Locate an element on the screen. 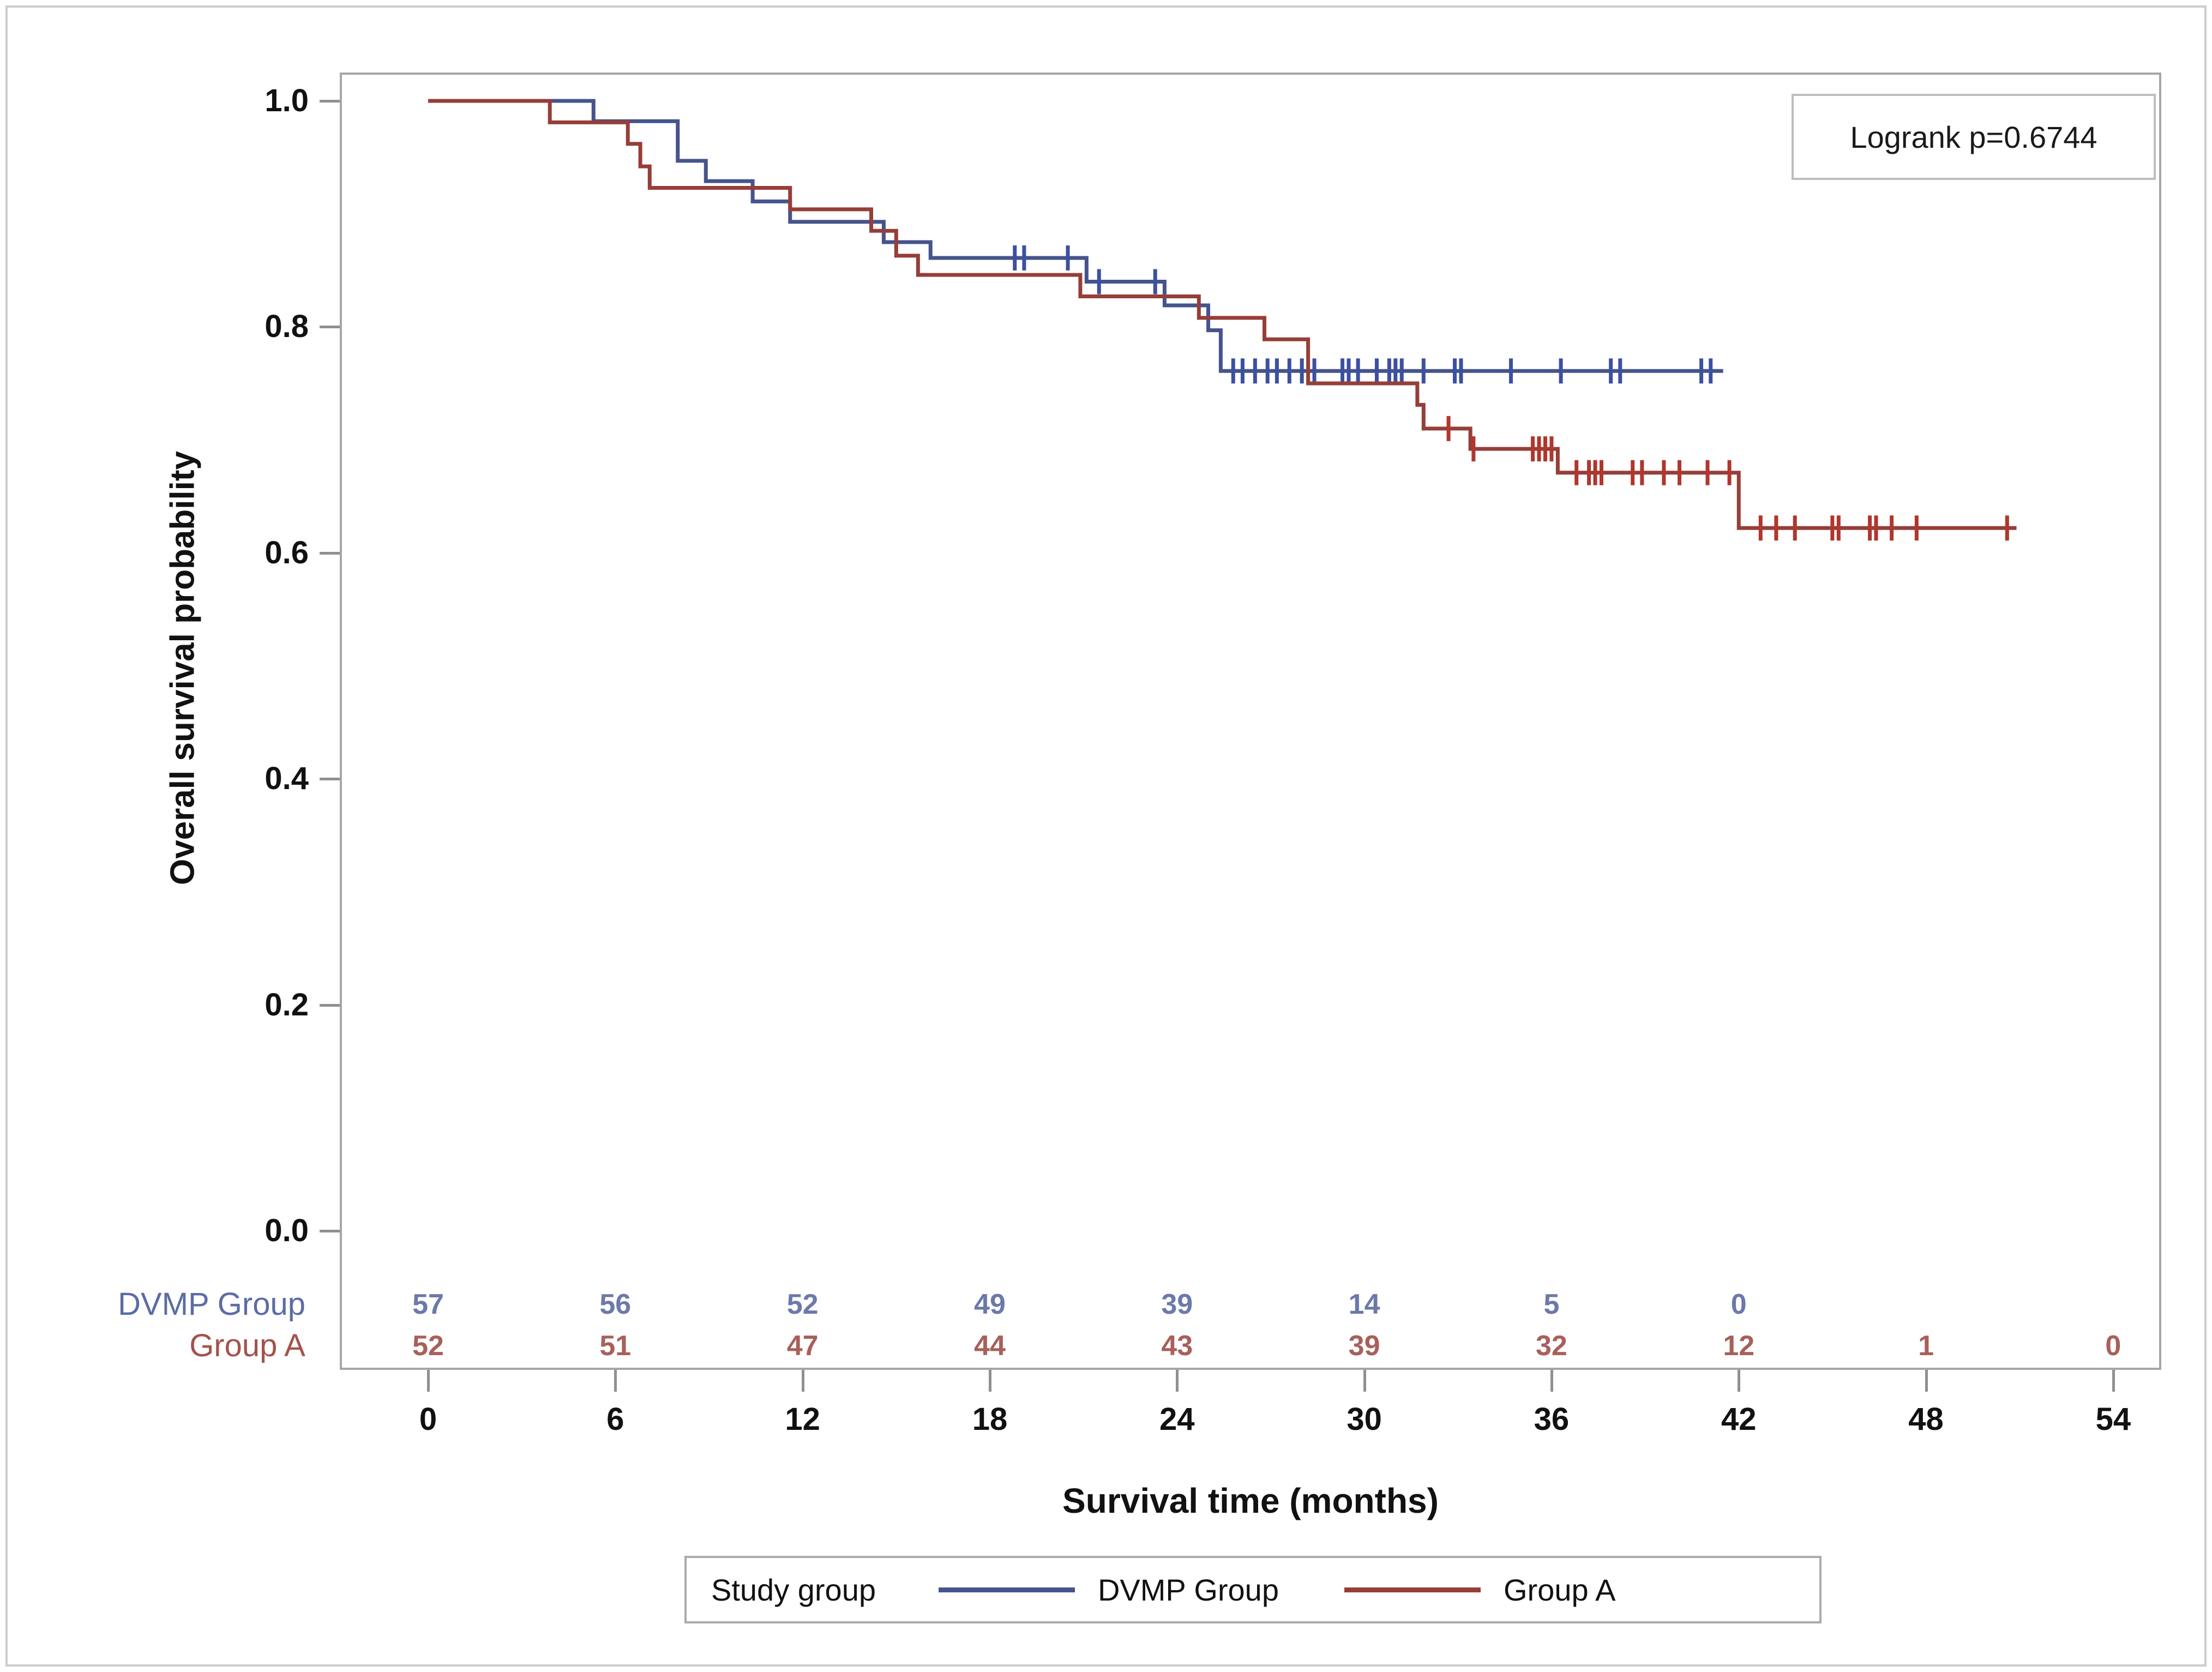  at-risk-value: 51 is located at coordinates (615, 1346).